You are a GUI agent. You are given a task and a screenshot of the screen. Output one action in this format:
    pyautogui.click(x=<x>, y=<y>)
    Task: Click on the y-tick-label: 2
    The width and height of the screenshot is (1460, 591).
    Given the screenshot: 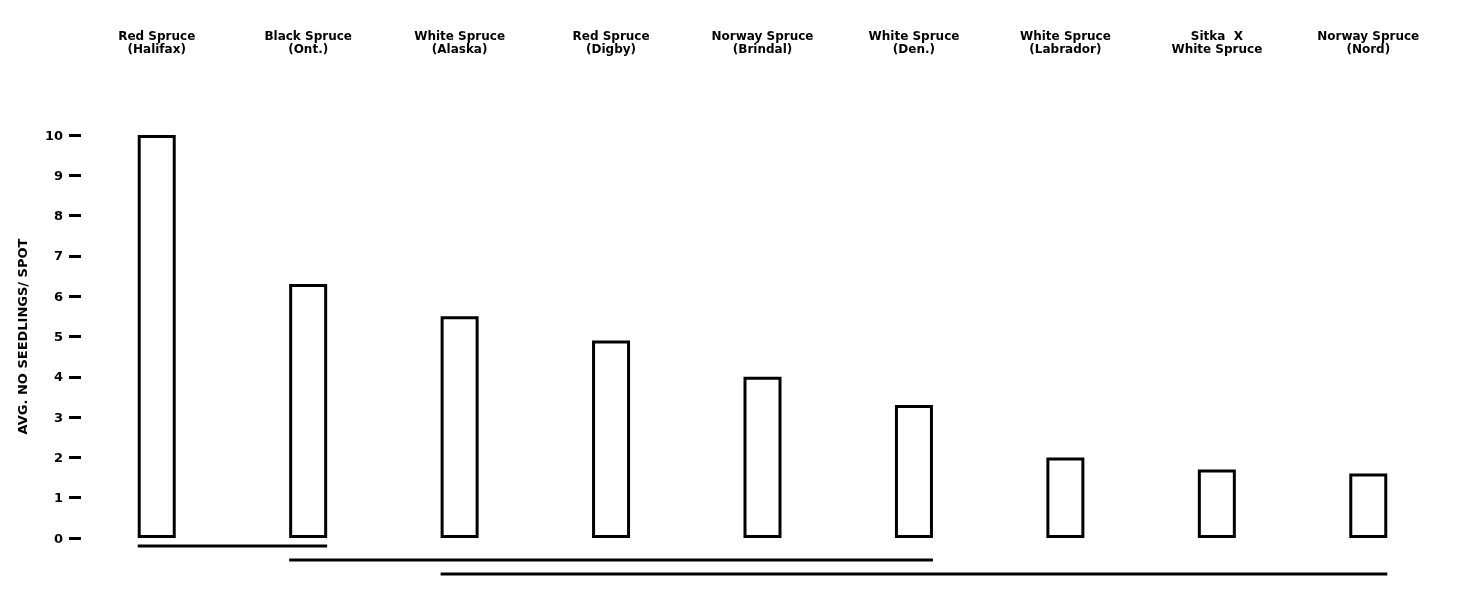 What is the action you would take?
    pyautogui.click(x=58, y=457)
    